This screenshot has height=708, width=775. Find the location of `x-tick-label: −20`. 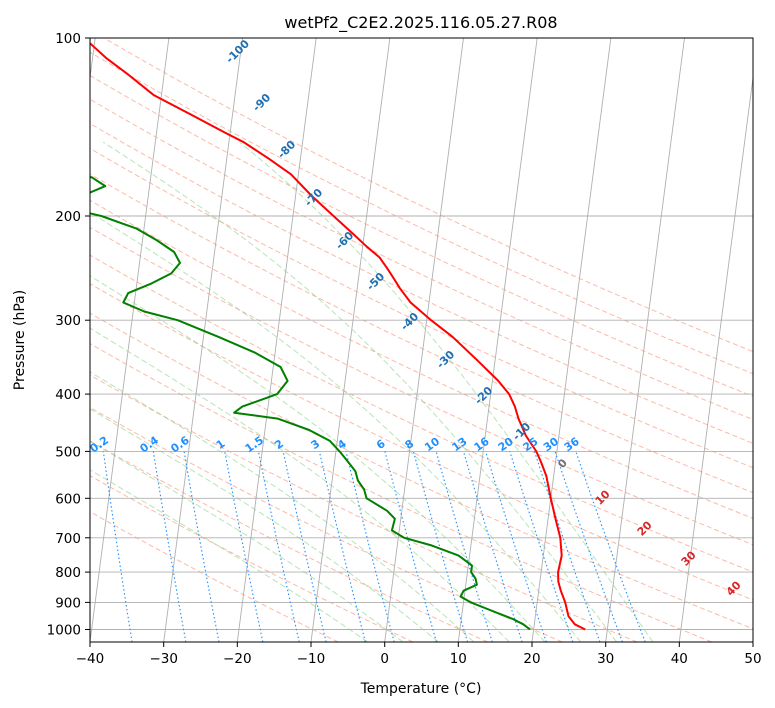

x-tick-label: −20 is located at coordinates (237, 659).